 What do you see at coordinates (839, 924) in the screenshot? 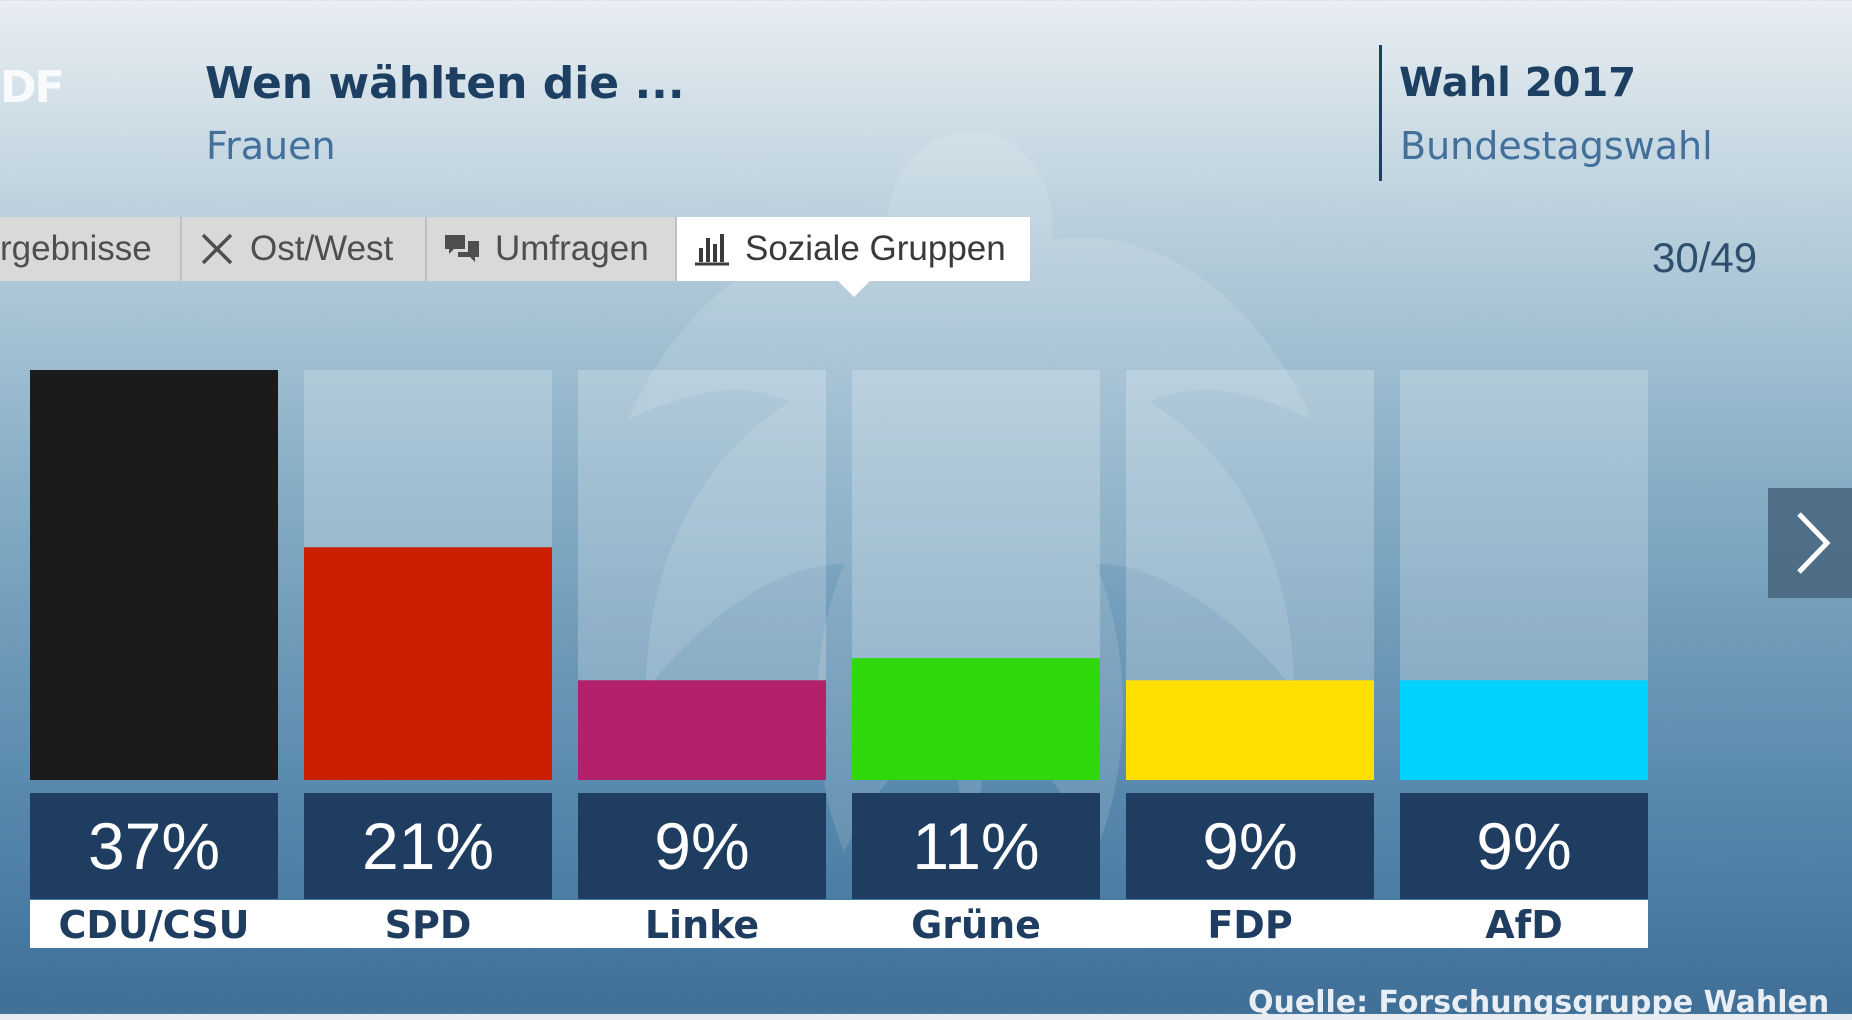
I see `category-label-band` at bounding box center [839, 924].